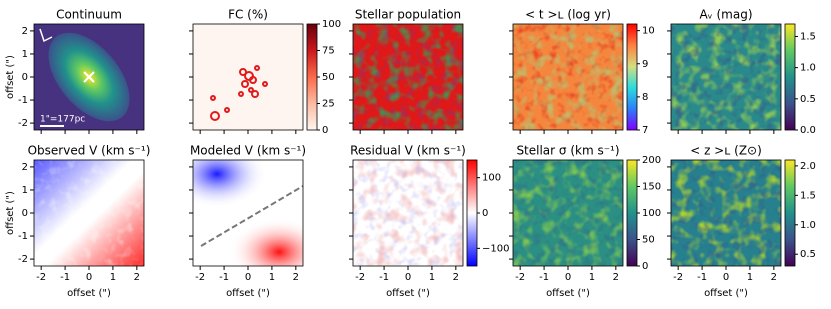 This screenshot has height=309, width=831. Describe the element at coordinates (808, 166) in the screenshot. I see `colorbar-tick-label: 2.0` at that location.